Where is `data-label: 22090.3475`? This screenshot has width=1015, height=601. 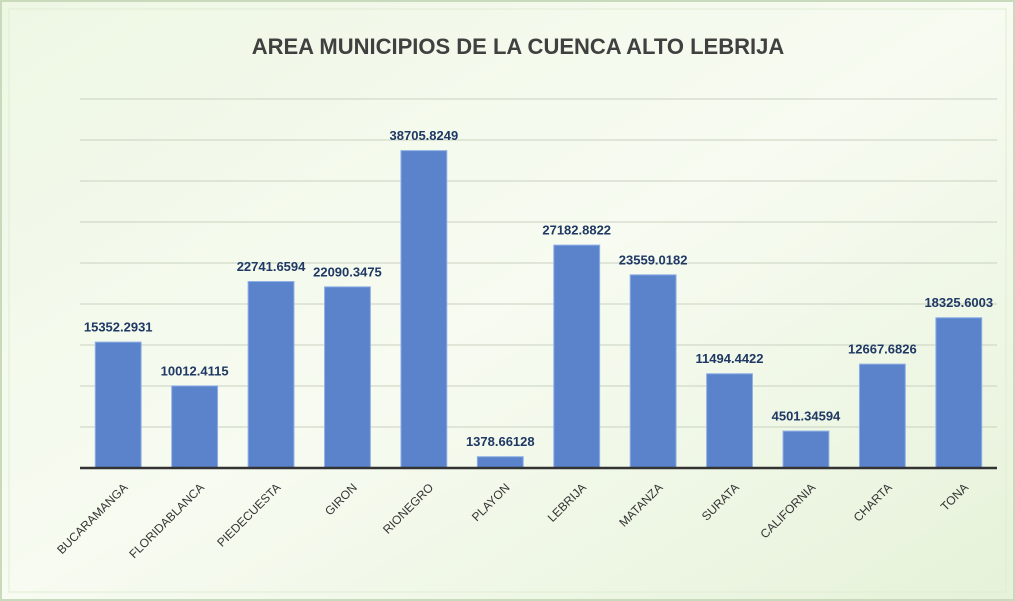
data-label: 22090.3475 is located at coordinates (347, 271).